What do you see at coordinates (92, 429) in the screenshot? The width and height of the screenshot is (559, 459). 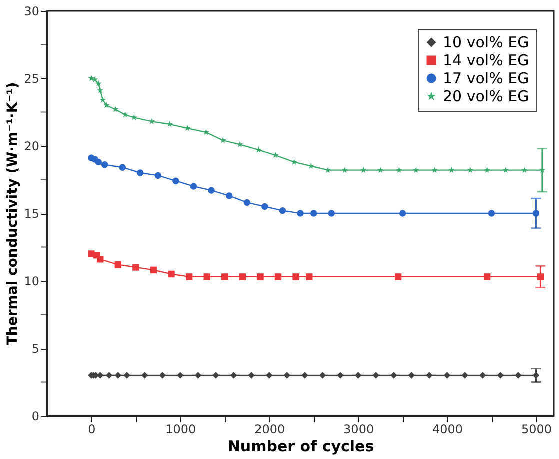 I see `x-tick-label: 0` at bounding box center [92, 429].